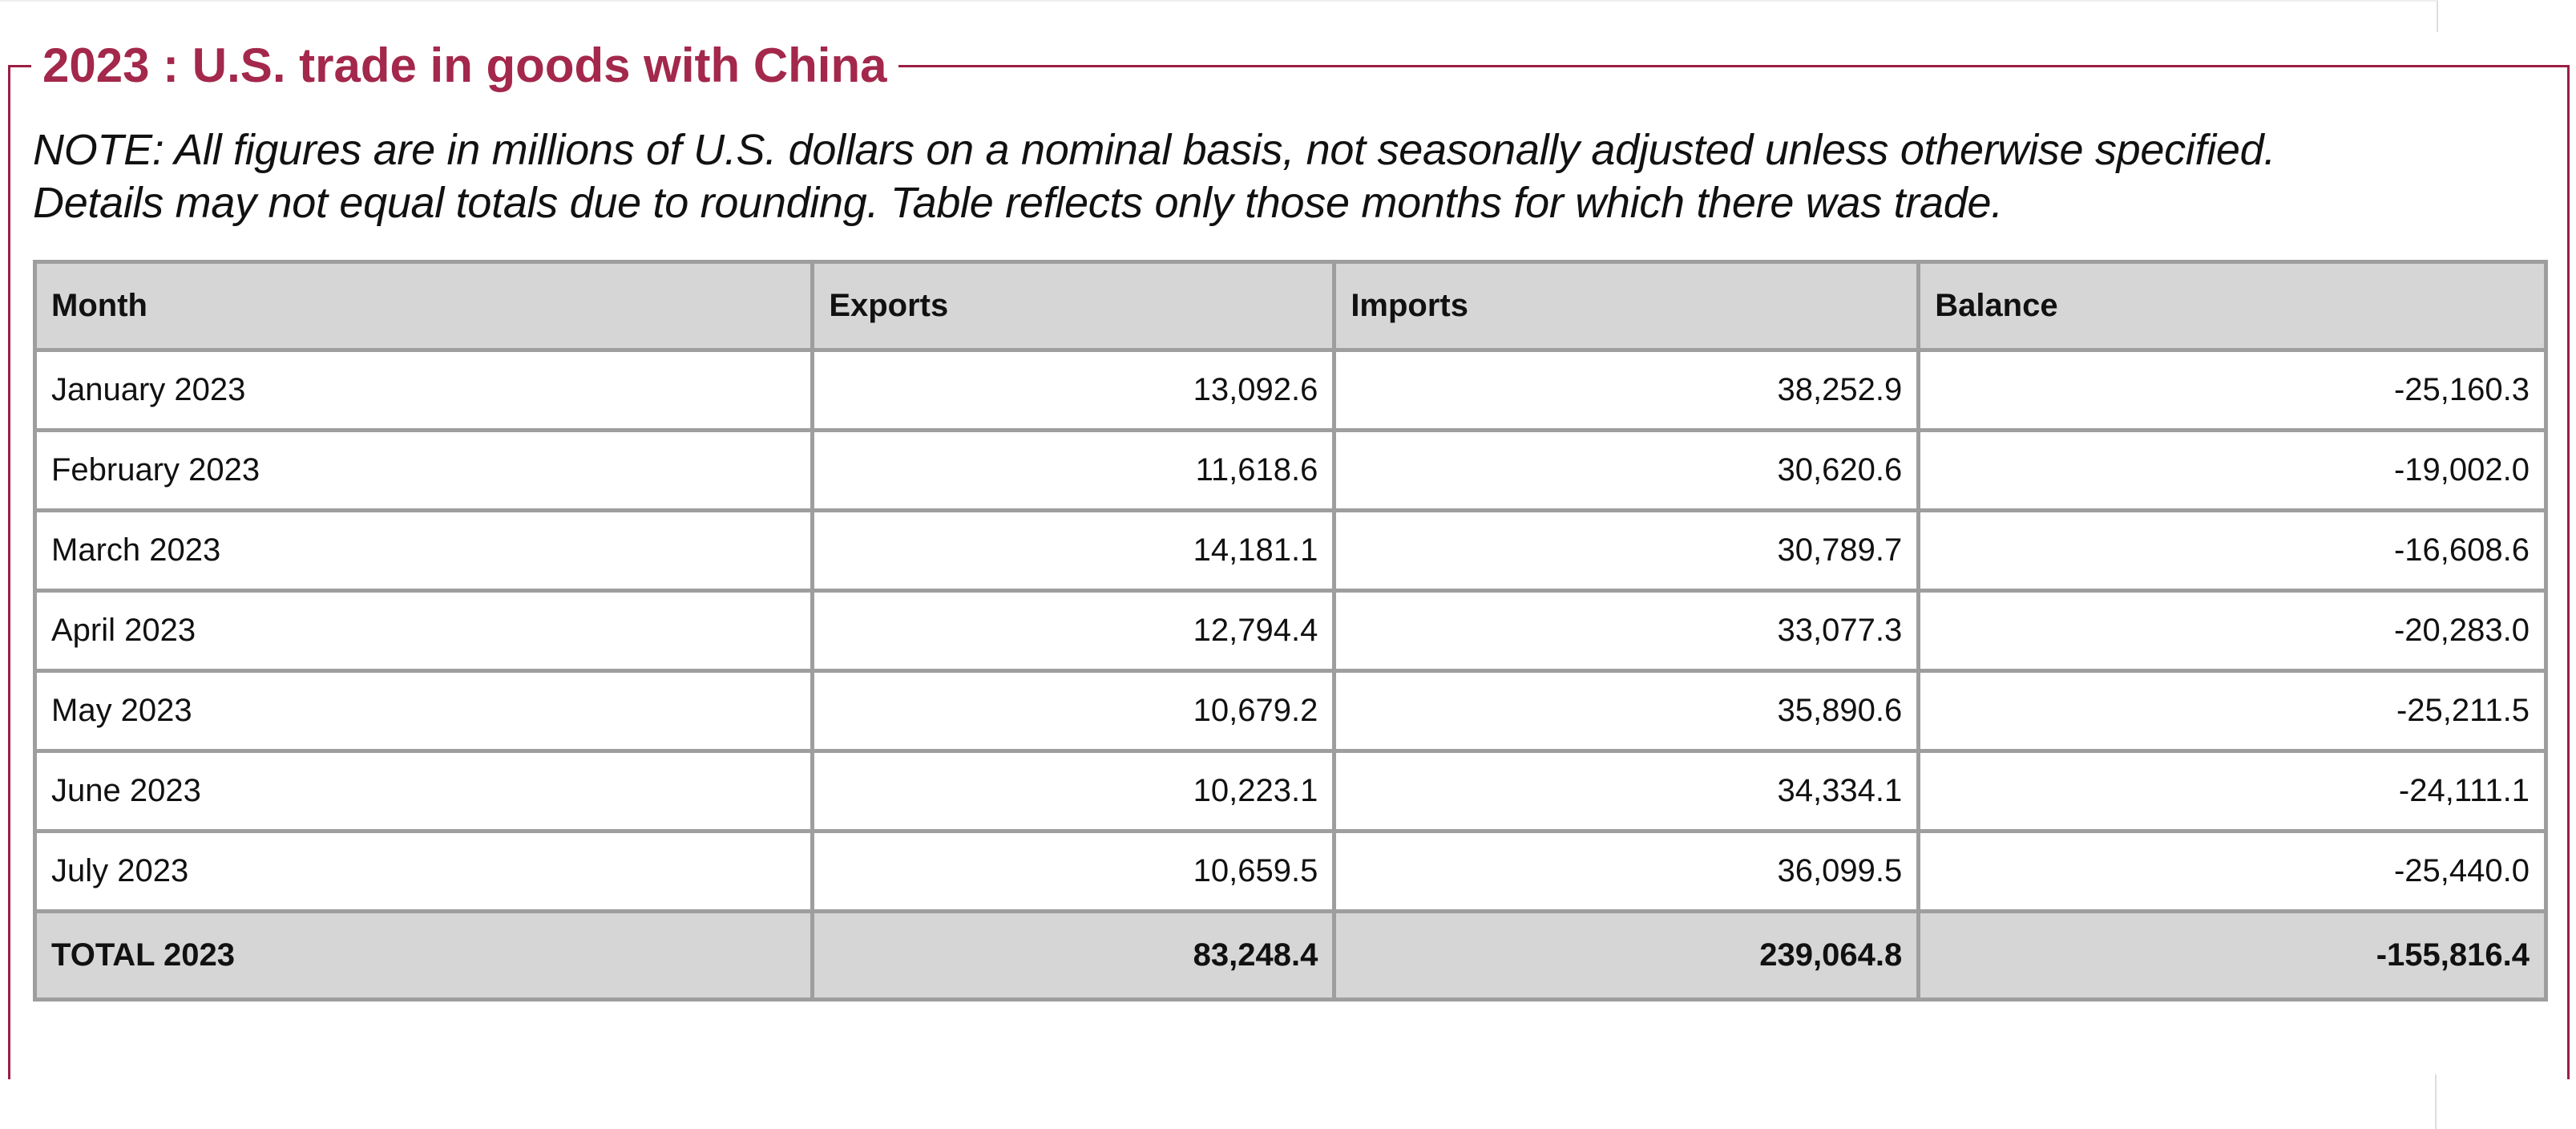  I want to click on cell-balance: -16,608.6, so click(2232, 550).